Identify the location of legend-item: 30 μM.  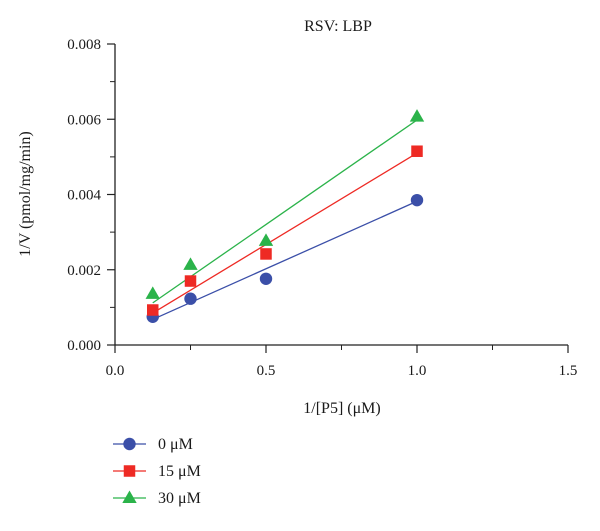
(157, 498).